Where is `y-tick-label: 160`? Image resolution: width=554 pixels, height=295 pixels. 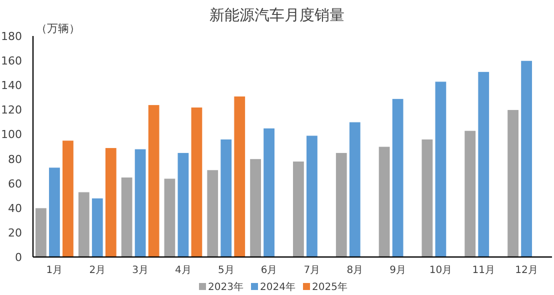
y-tick-label: 160 is located at coordinates (11, 61).